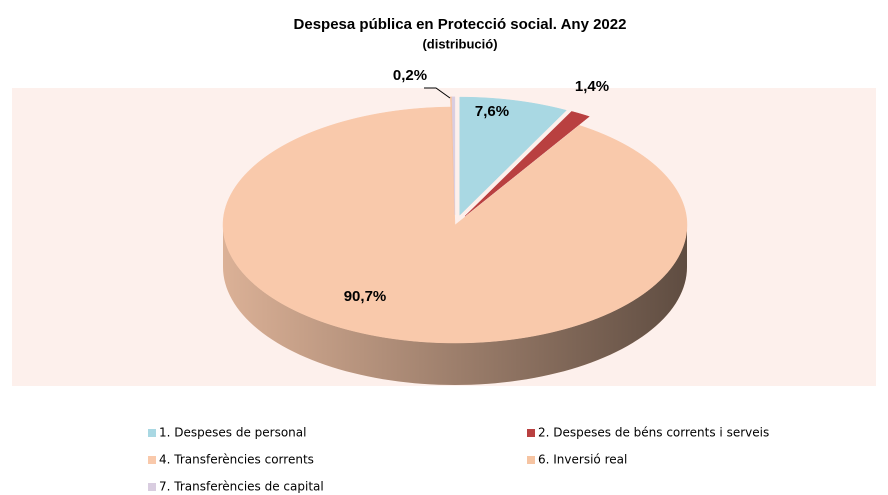 This screenshot has height=495, width=888. What do you see at coordinates (241, 487) in the screenshot?
I see `legend-label: 7. Transferències de capital` at bounding box center [241, 487].